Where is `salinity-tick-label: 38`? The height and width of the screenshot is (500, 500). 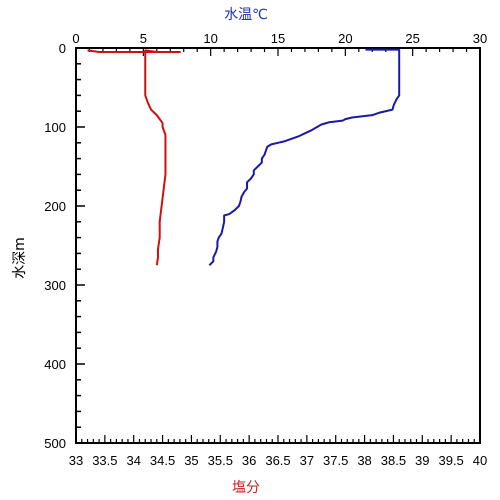
salinity-tick-label: 38 is located at coordinates (364, 460).